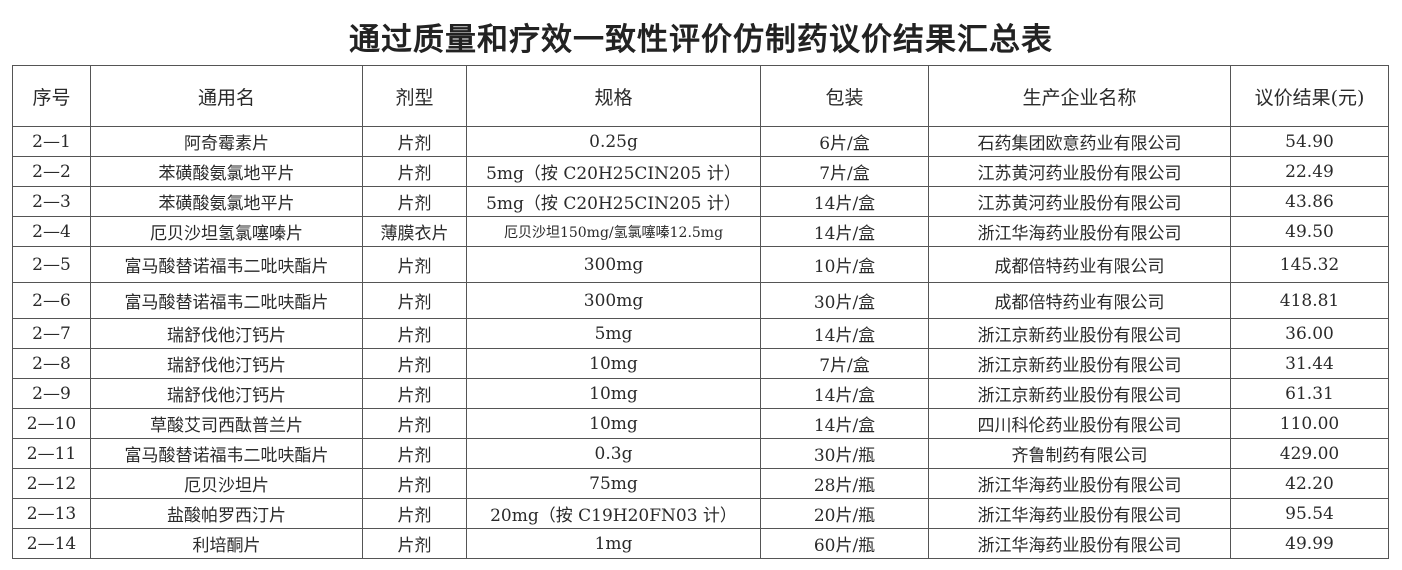  Describe the element at coordinates (226, 543) in the screenshot. I see `cell-generic-name: 利培酮片` at that location.